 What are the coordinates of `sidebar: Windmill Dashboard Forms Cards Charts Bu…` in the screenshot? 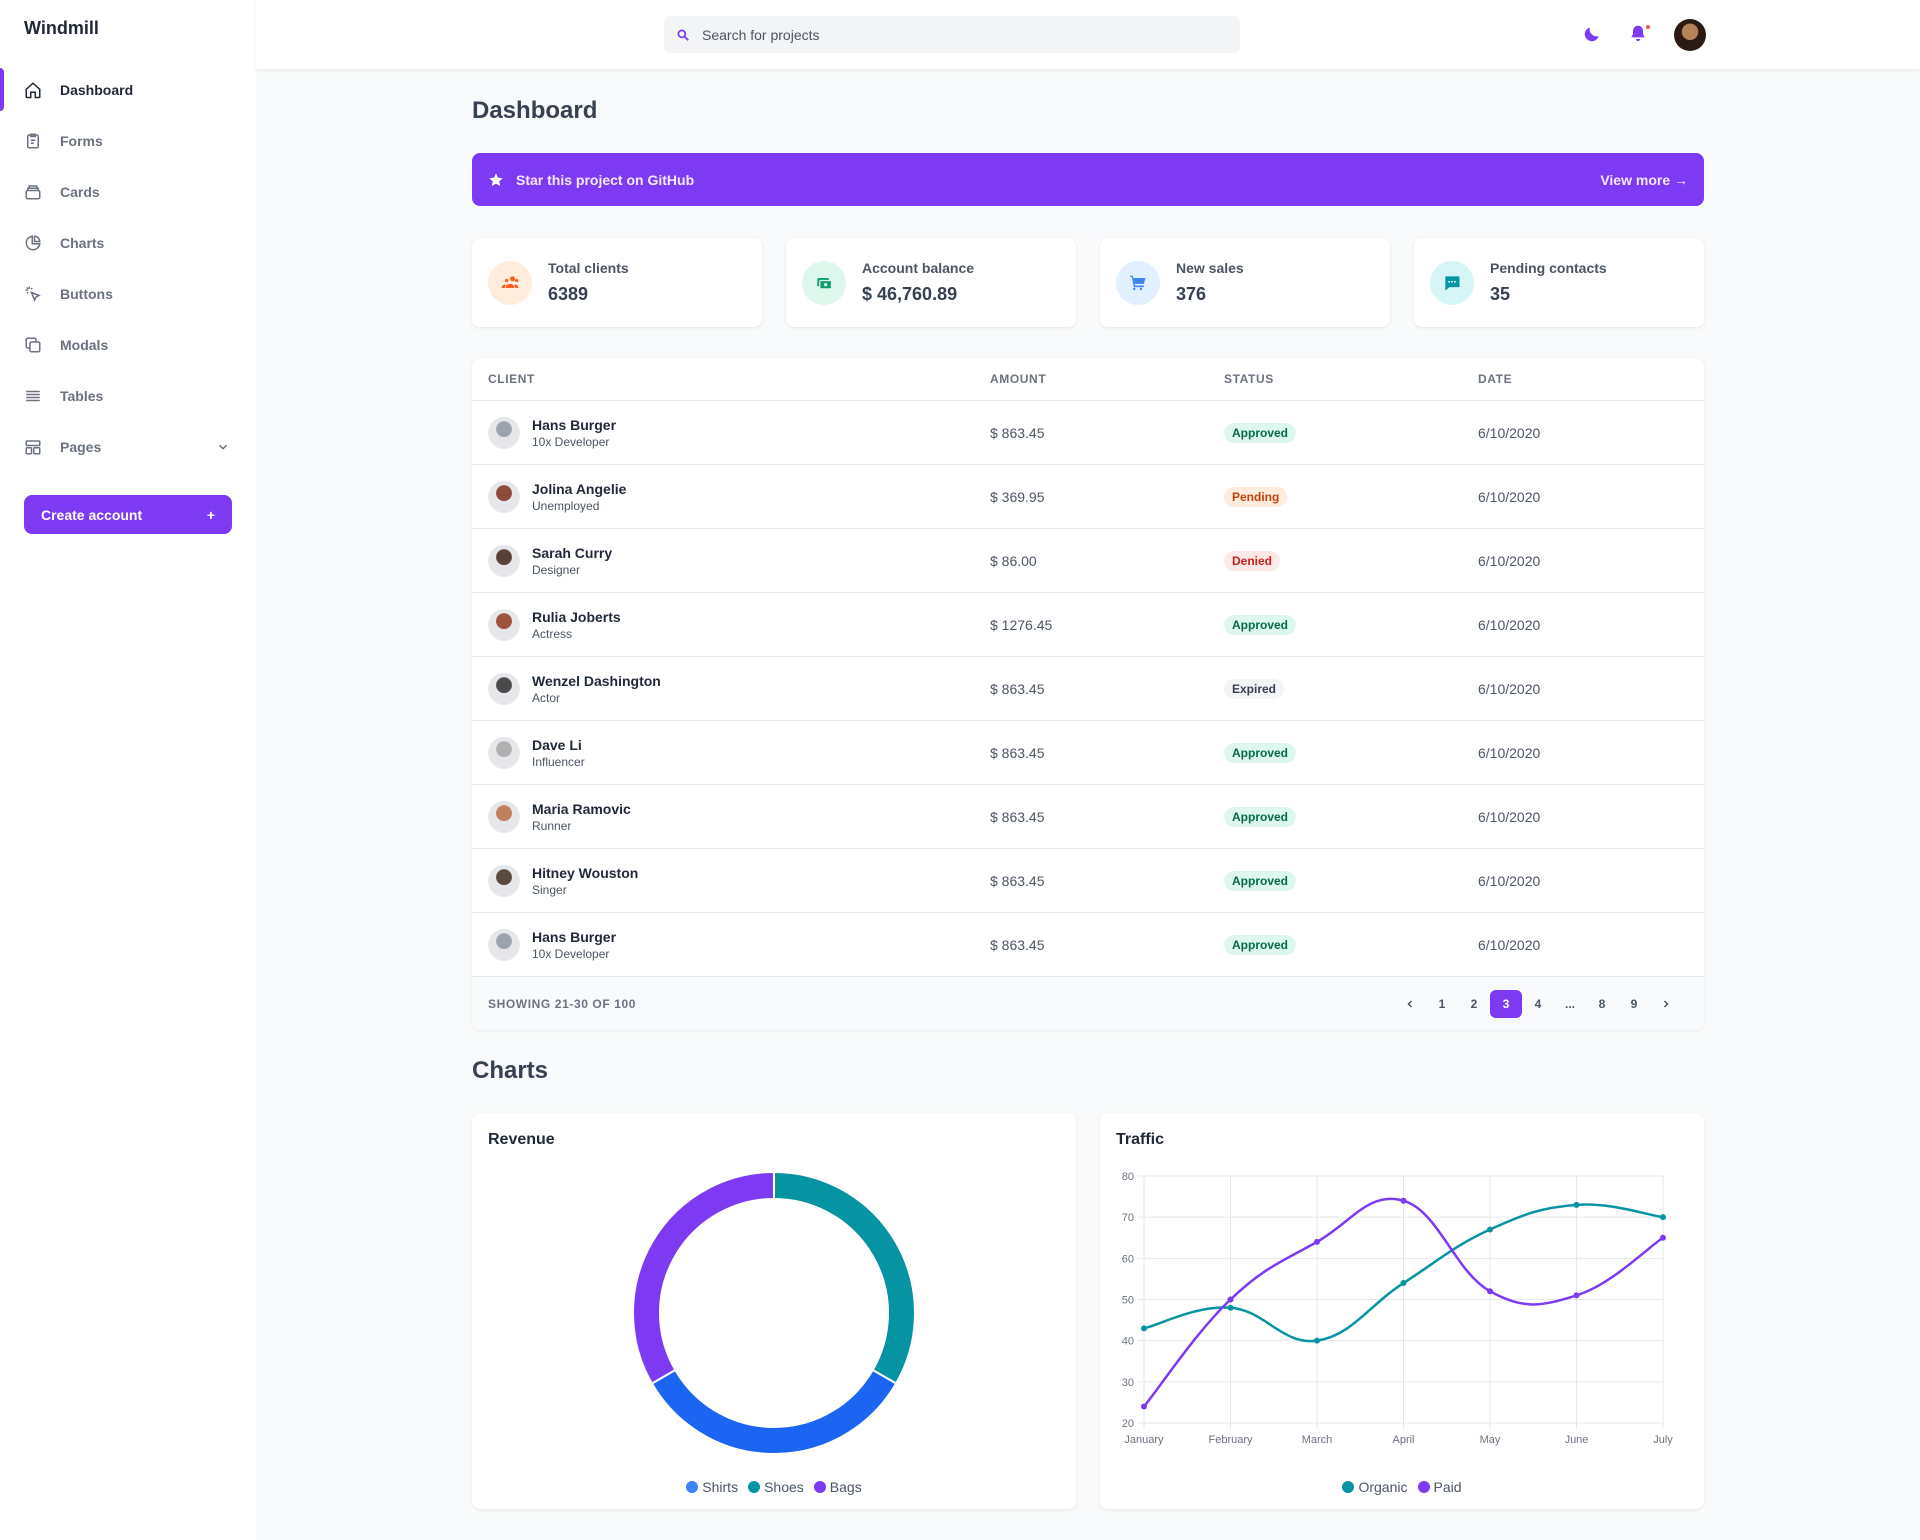 It's located at (128, 770).